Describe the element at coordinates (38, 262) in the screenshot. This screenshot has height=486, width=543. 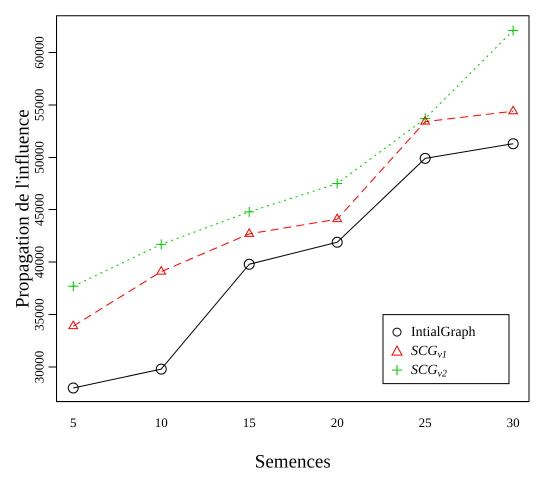
I see `y-tick-label: 40000` at that location.